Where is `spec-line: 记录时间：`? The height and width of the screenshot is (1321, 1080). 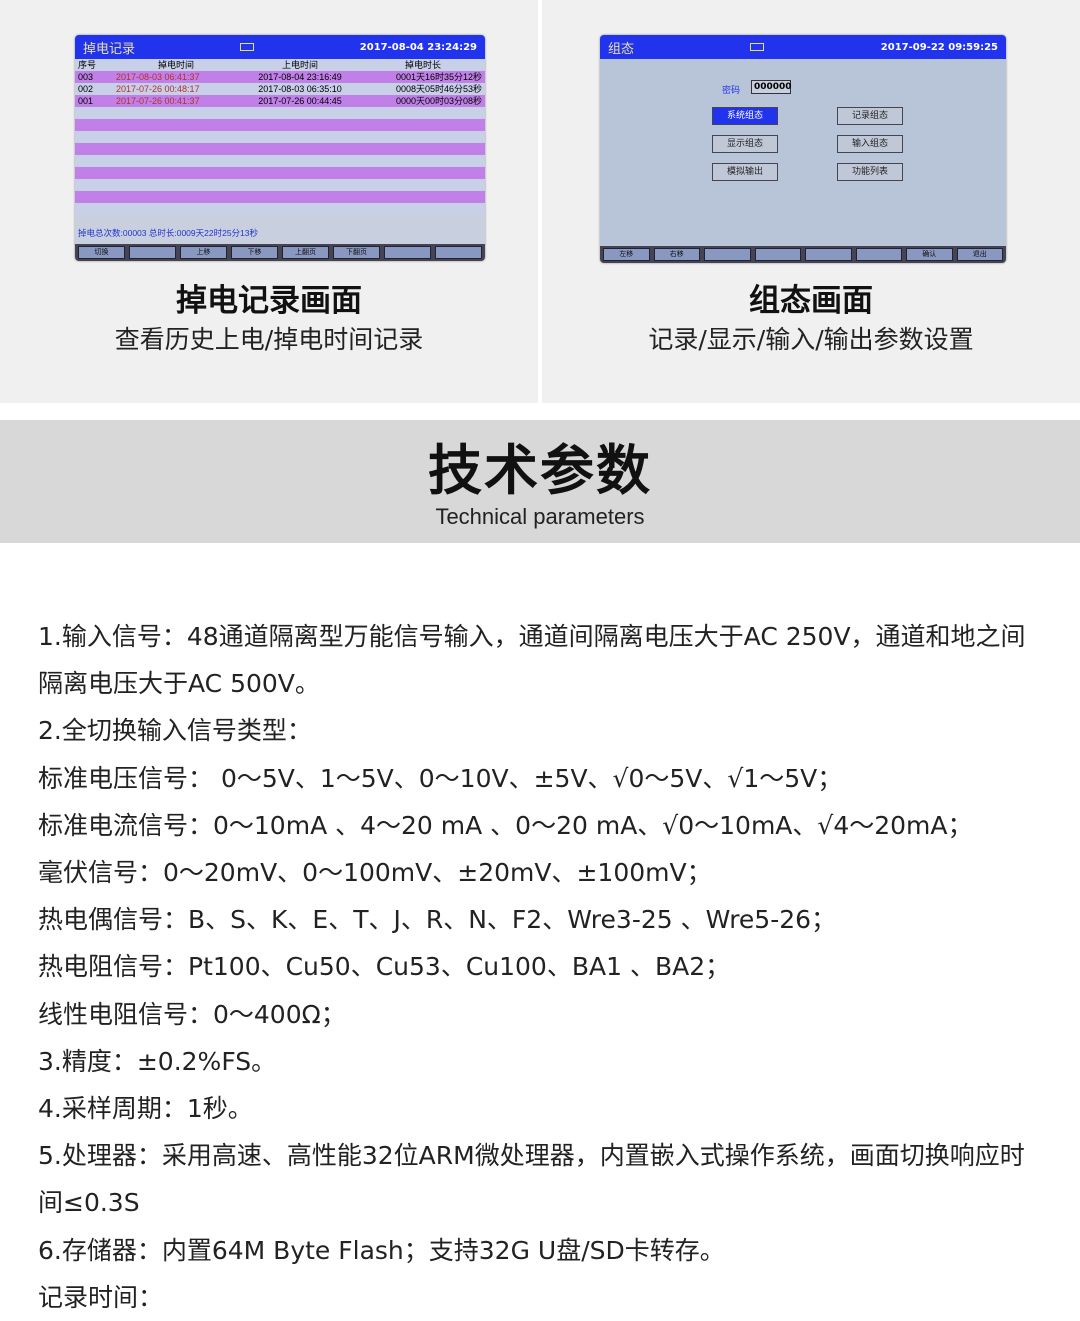 spec-line: 记录时间： is located at coordinates (101, 1297).